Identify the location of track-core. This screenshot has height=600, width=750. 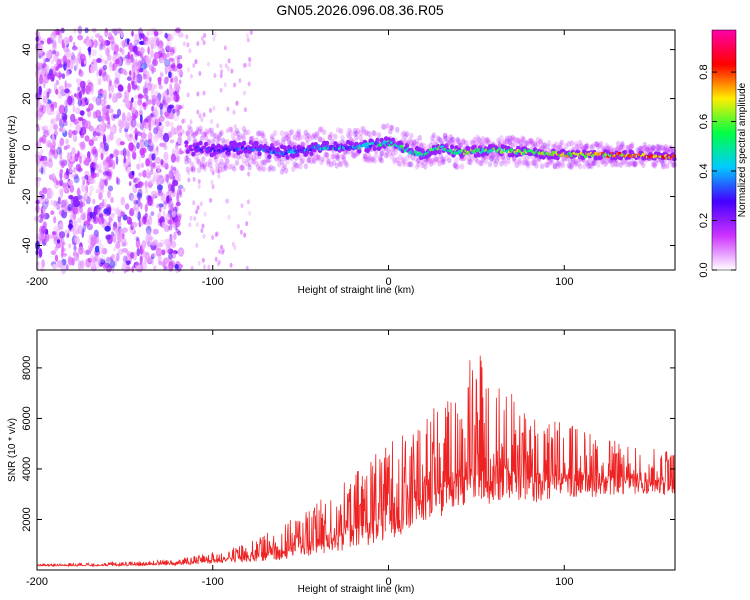
(619, 153).